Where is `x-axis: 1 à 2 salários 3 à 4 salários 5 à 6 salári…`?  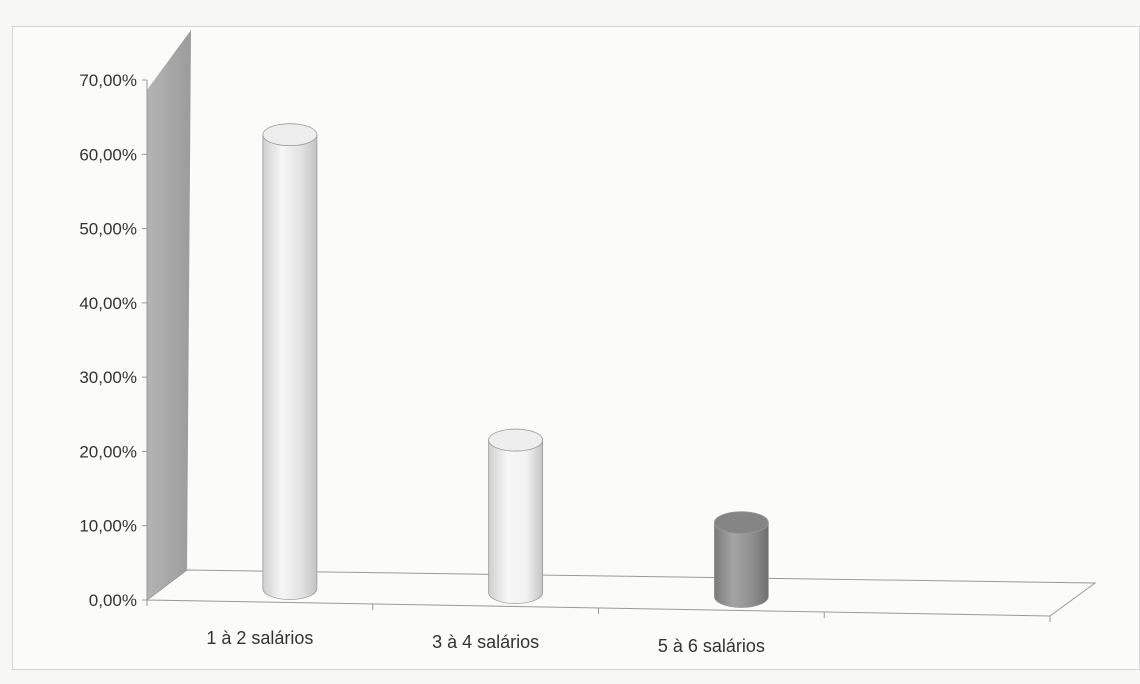 x-axis: 1 à 2 salários 3 à 4 salários 5 à 6 salári… is located at coordinates (598, 628).